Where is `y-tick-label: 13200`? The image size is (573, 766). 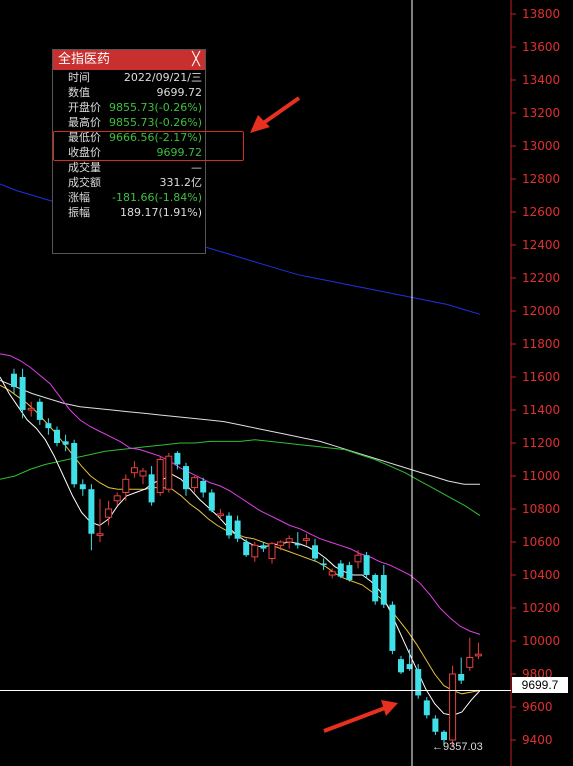 y-tick-label: 13200 is located at coordinates (541, 113).